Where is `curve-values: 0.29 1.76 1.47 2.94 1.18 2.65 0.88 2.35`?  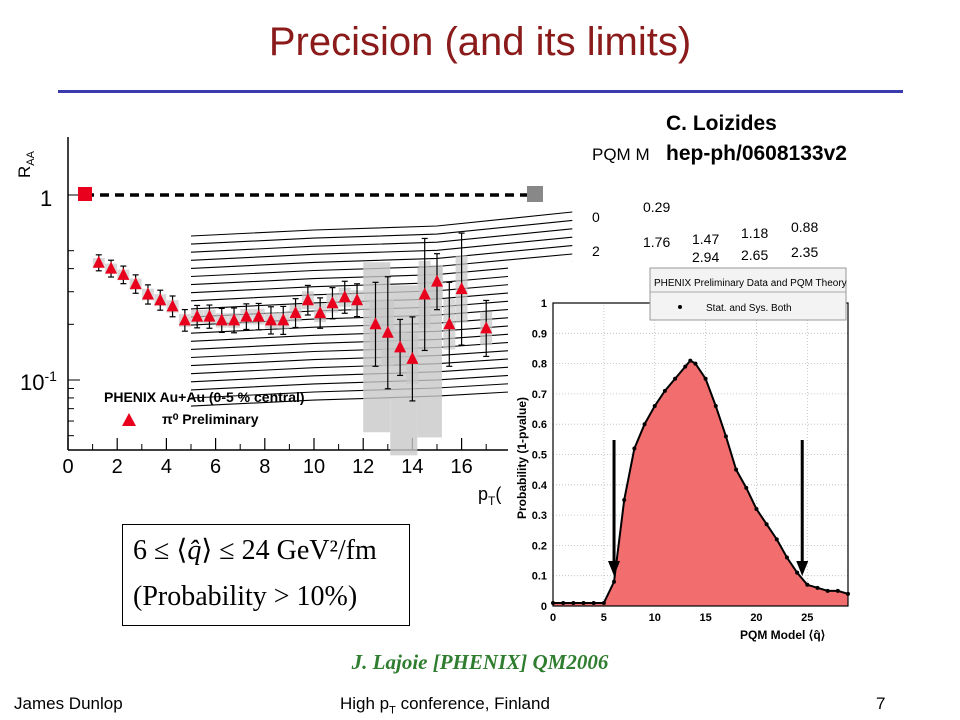
curve-values: 0.29 1.76 1.47 2.94 1.18 2.65 0.88 2.35 is located at coordinates (730, 232).